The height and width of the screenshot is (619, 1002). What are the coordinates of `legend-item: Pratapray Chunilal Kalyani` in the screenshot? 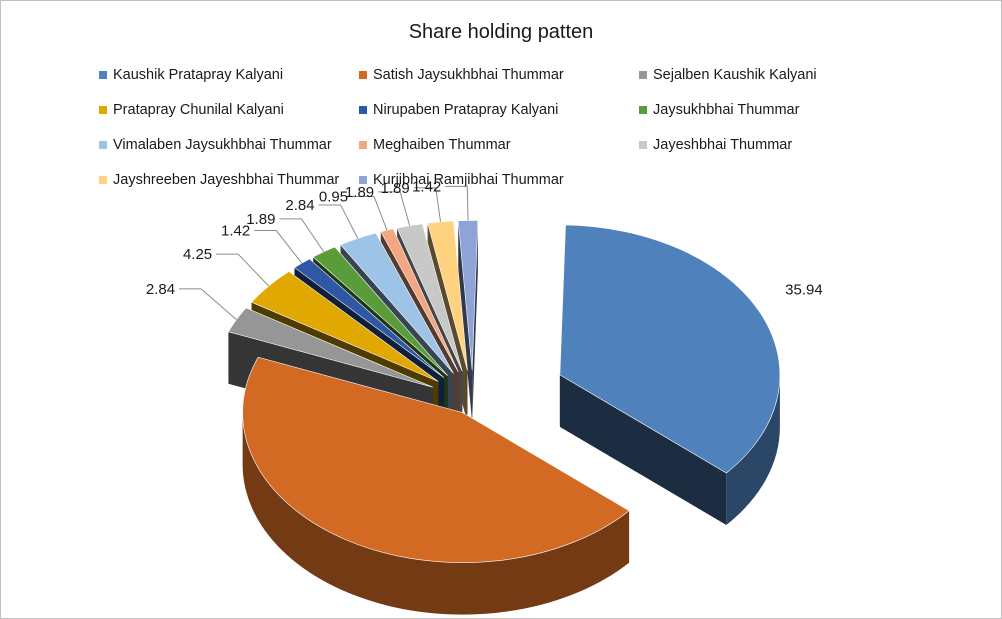 It's located at (191, 110).